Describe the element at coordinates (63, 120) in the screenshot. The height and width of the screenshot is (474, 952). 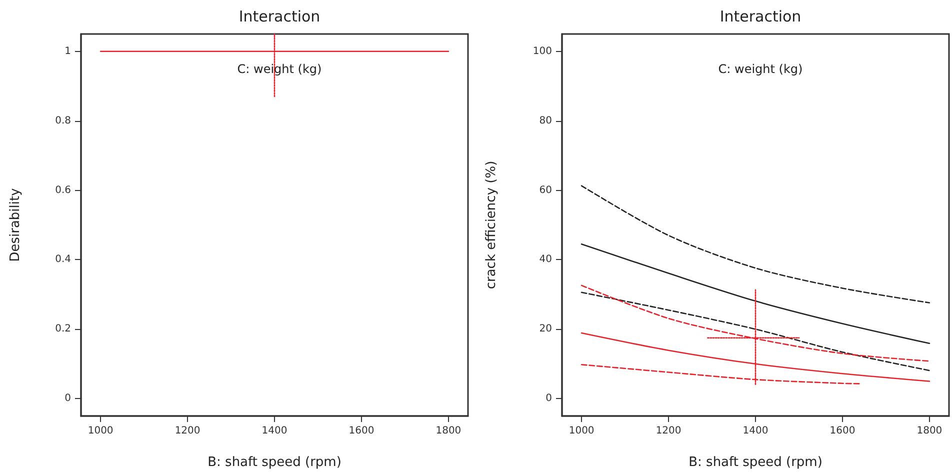
I see `y-tick-label: 0.8` at that location.